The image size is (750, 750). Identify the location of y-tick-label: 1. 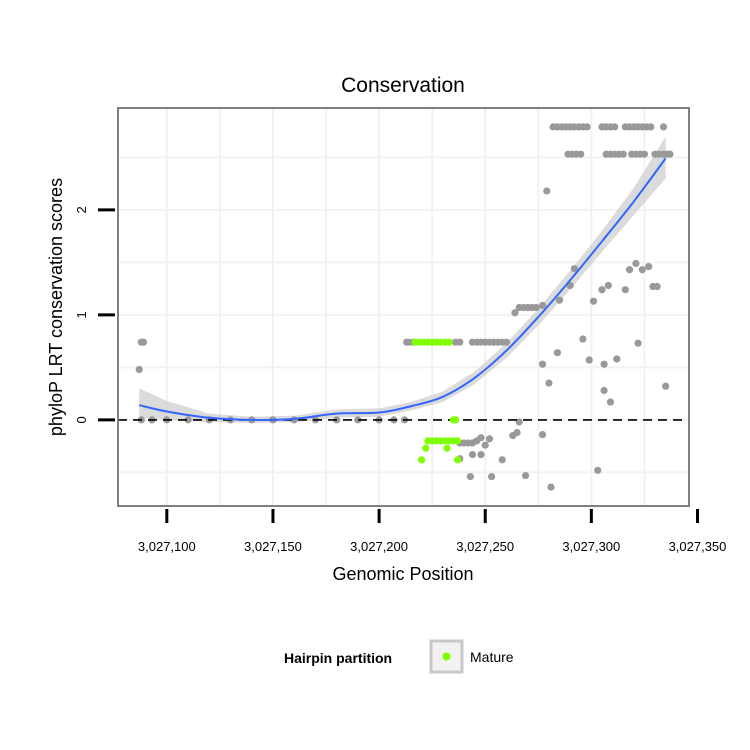
(81, 314).